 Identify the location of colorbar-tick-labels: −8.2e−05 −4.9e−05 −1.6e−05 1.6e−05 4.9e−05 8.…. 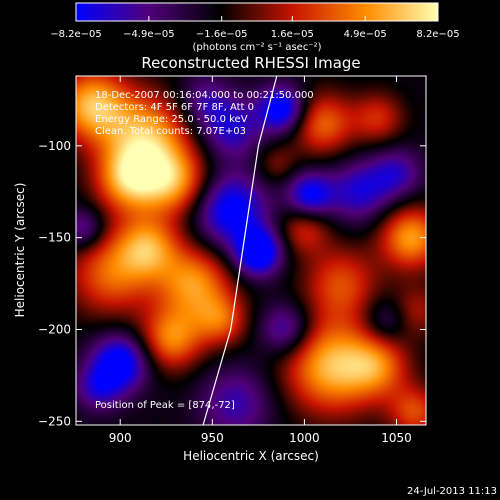
(254, 34).